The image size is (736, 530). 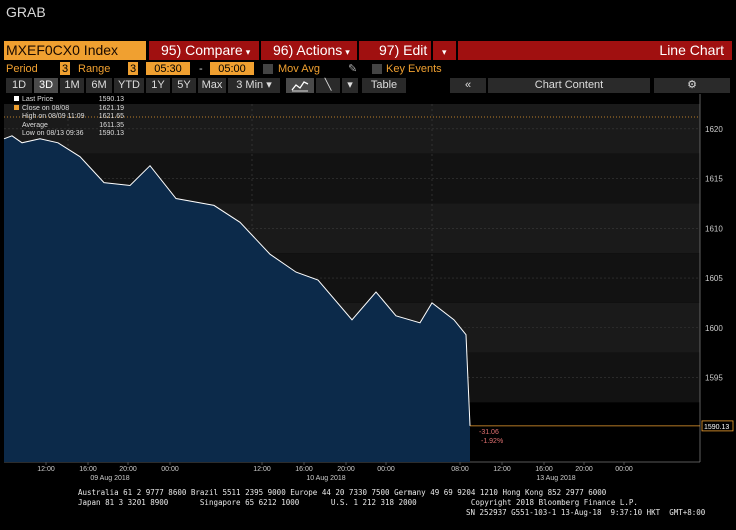 What do you see at coordinates (384, 85) in the screenshot?
I see `table-button: Table` at bounding box center [384, 85].